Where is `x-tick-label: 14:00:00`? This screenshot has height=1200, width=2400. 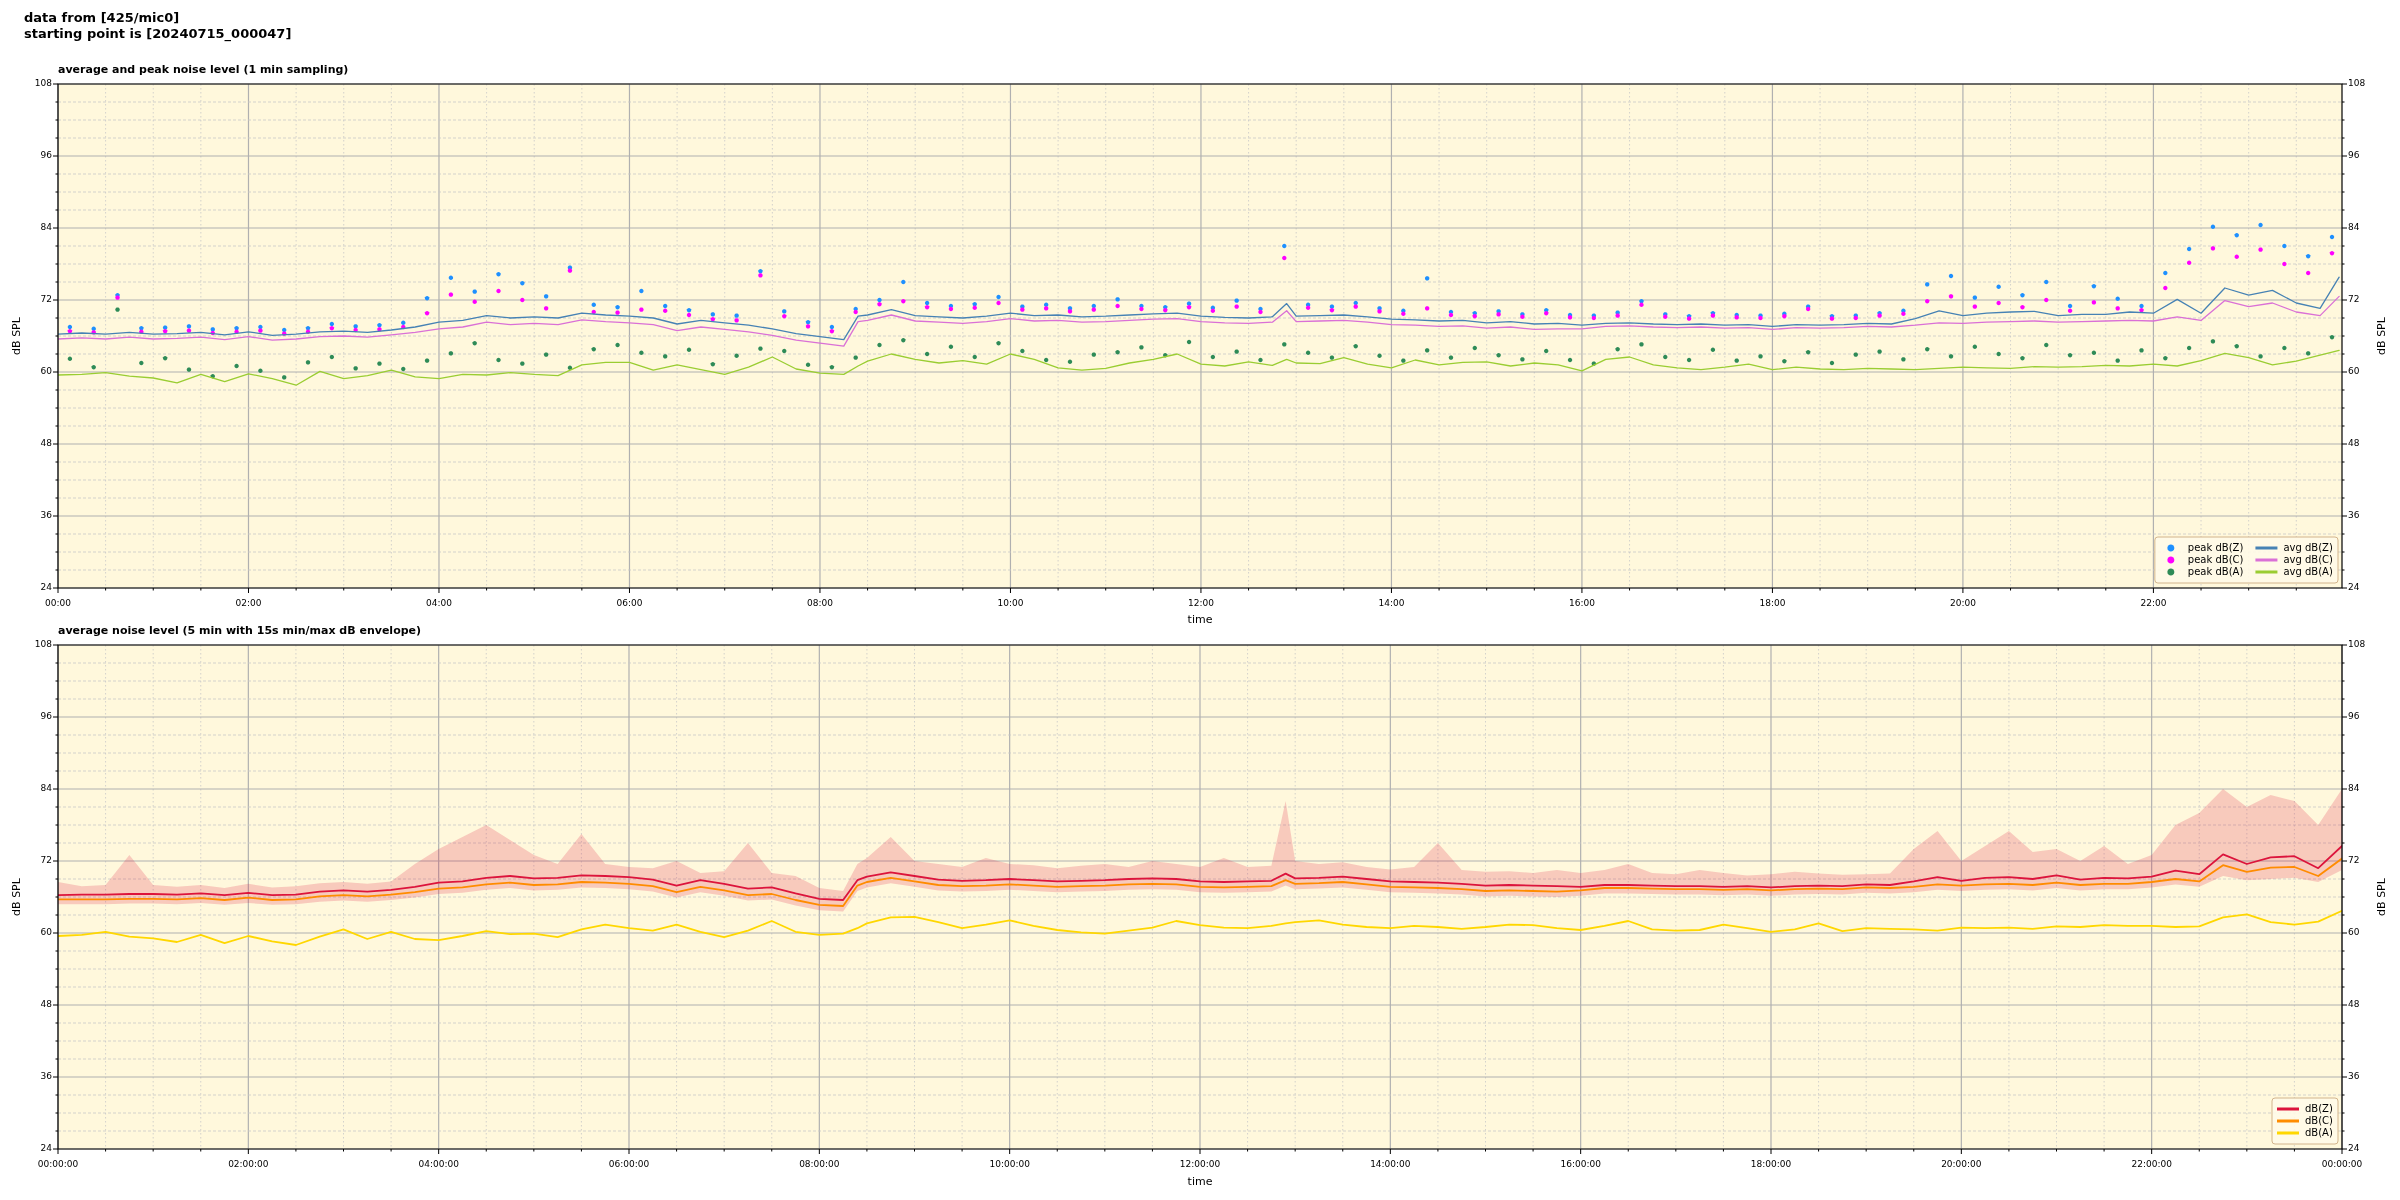
x-tick-label: 14:00:00 is located at coordinates (1390, 1163).